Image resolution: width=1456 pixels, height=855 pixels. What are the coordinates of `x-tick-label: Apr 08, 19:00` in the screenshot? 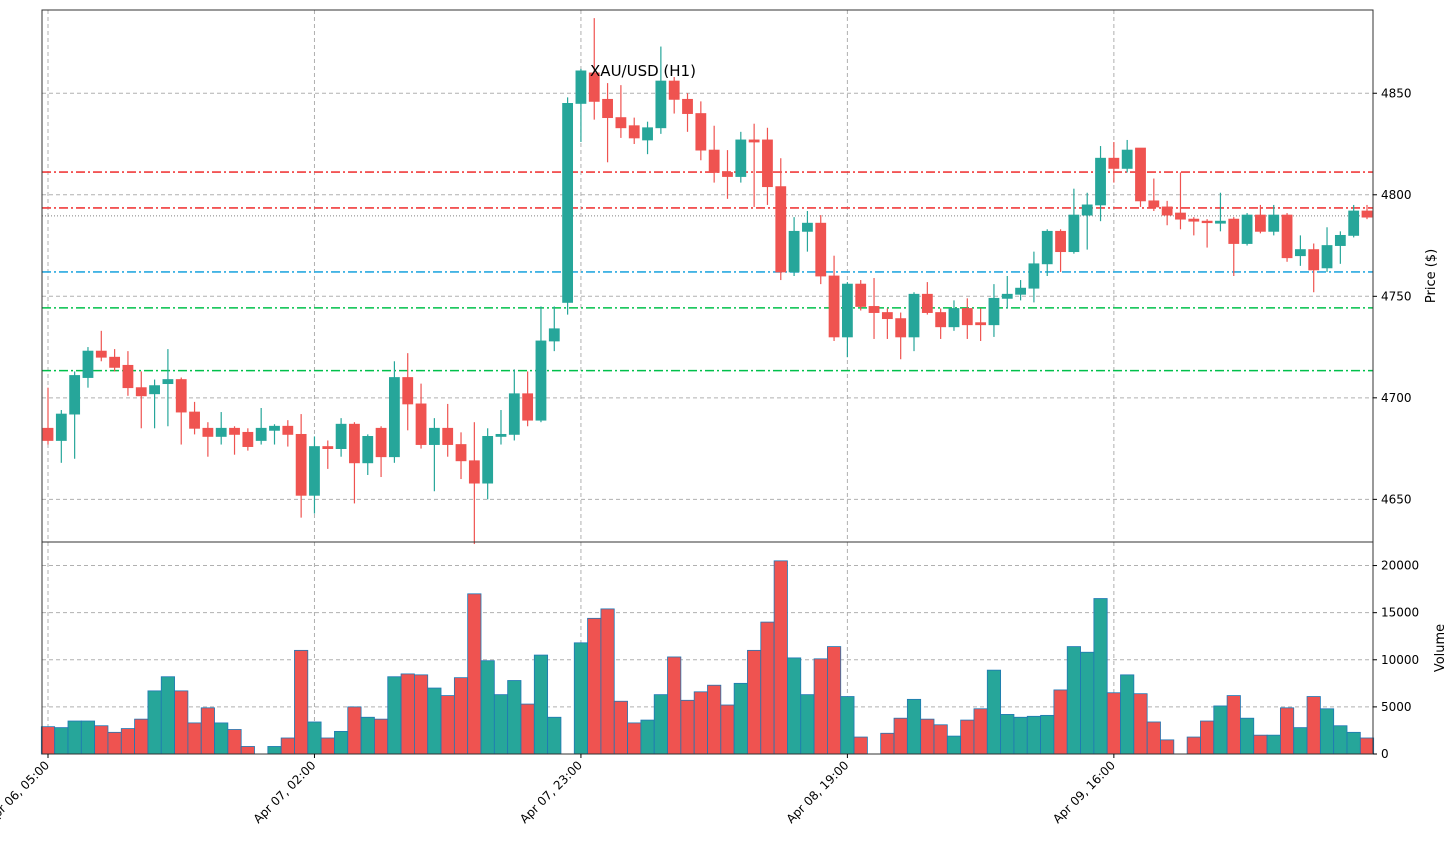 It's located at (818, 792).